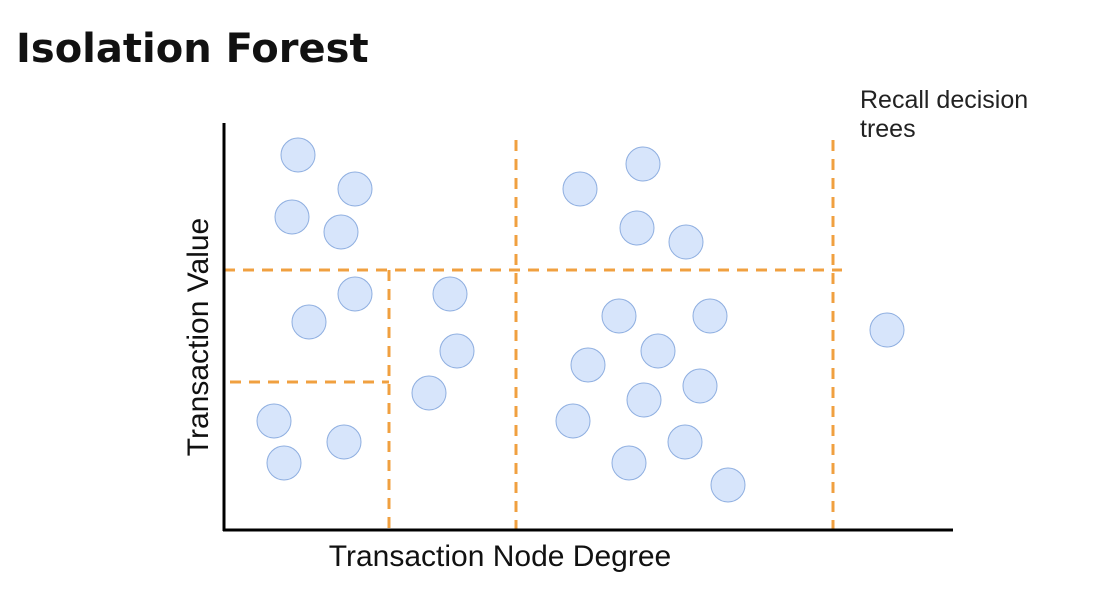  I want to click on slide-title: Isolation Forest, so click(192, 49).